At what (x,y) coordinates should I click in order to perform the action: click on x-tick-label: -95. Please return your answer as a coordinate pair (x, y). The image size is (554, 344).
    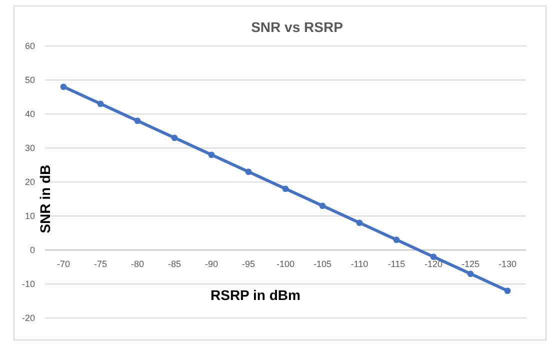
    Looking at the image, I should click on (249, 264).